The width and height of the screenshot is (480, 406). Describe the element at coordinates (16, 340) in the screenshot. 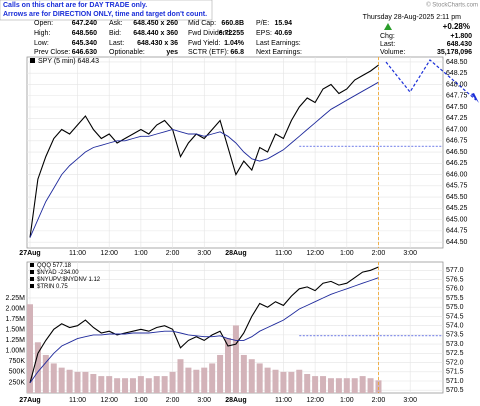

I see `y2-tick-label: 1.25M` at that location.